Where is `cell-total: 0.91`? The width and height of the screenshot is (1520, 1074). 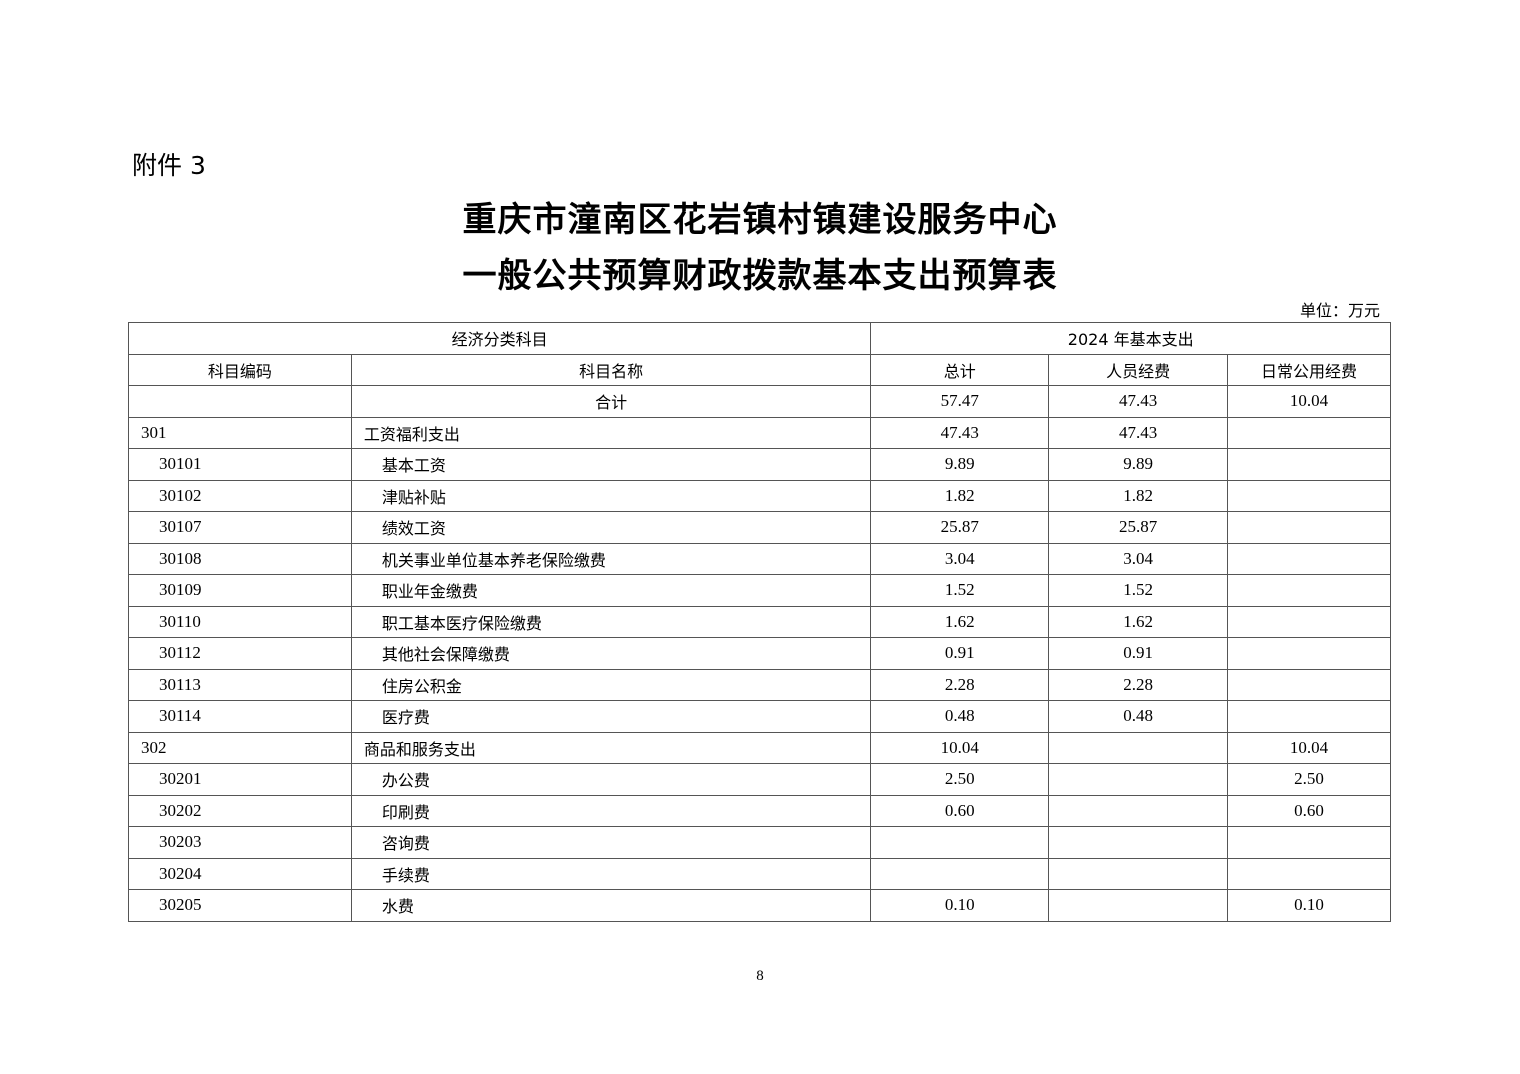 cell-total: 0.91 is located at coordinates (960, 653).